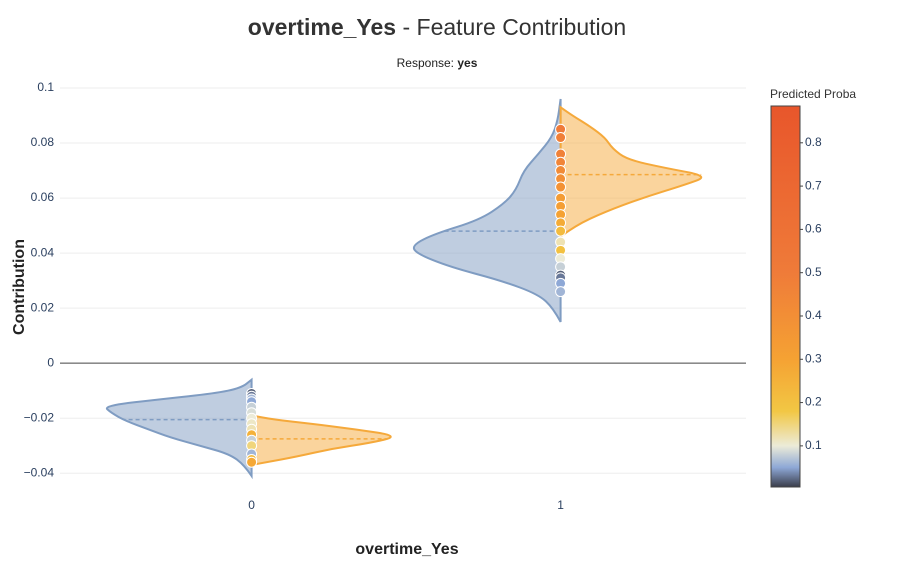 Image resolution: width=904 pixels, height=568 pixels. Describe the element at coordinates (50, 362) in the screenshot. I see `y-tick-label: 0` at that location.